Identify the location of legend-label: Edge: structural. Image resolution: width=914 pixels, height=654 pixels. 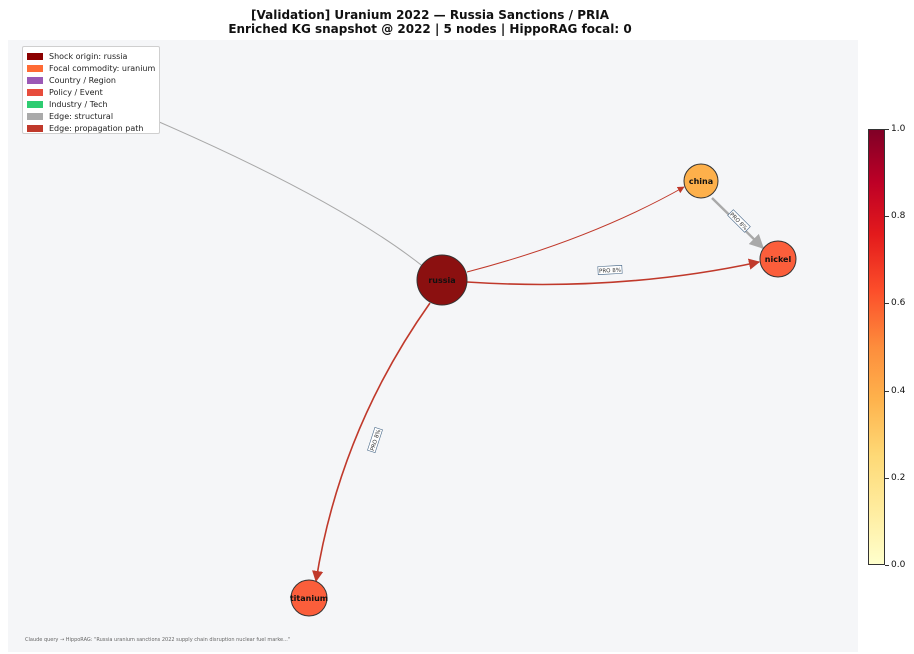
(81, 116).